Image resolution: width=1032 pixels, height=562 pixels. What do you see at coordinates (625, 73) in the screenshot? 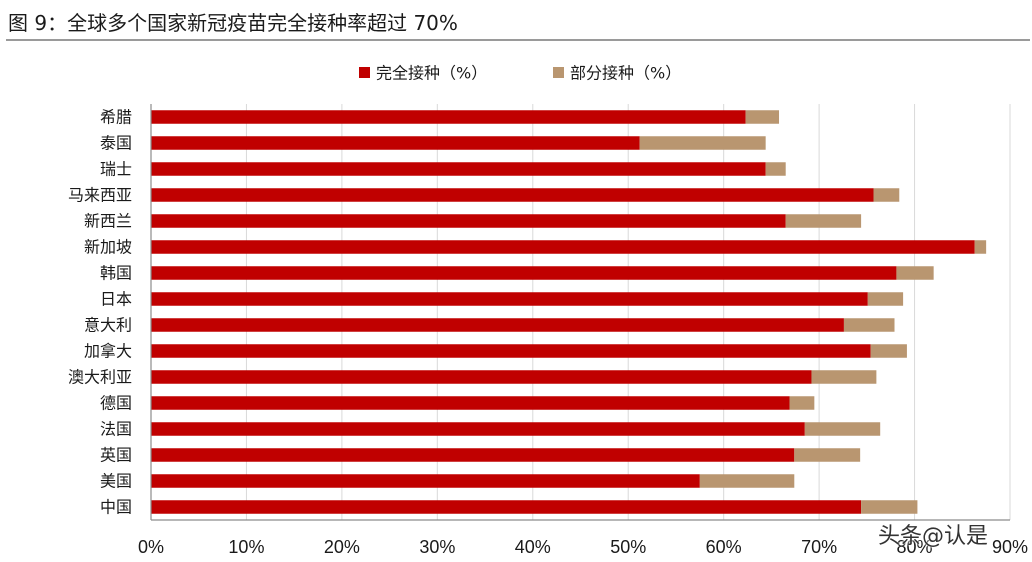
I see `legend-label: 部分接种（%）` at bounding box center [625, 73].